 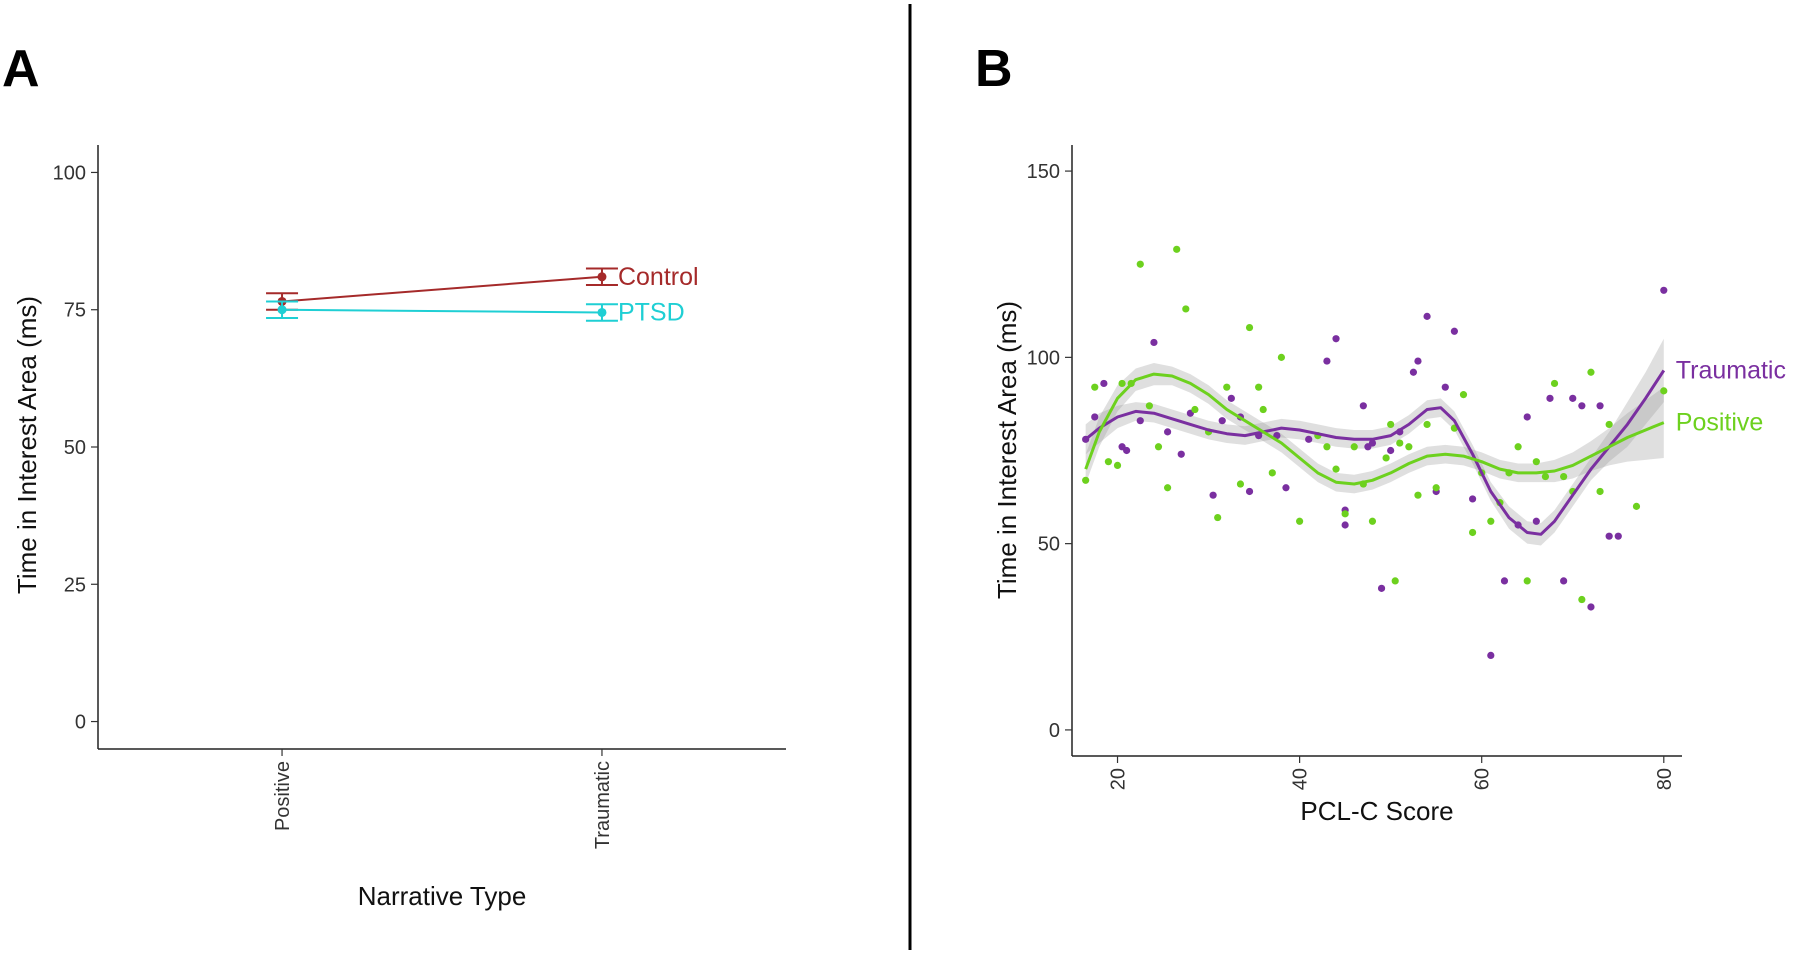 I want to click on smooth-fit-line, so click(x=1375, y=452).